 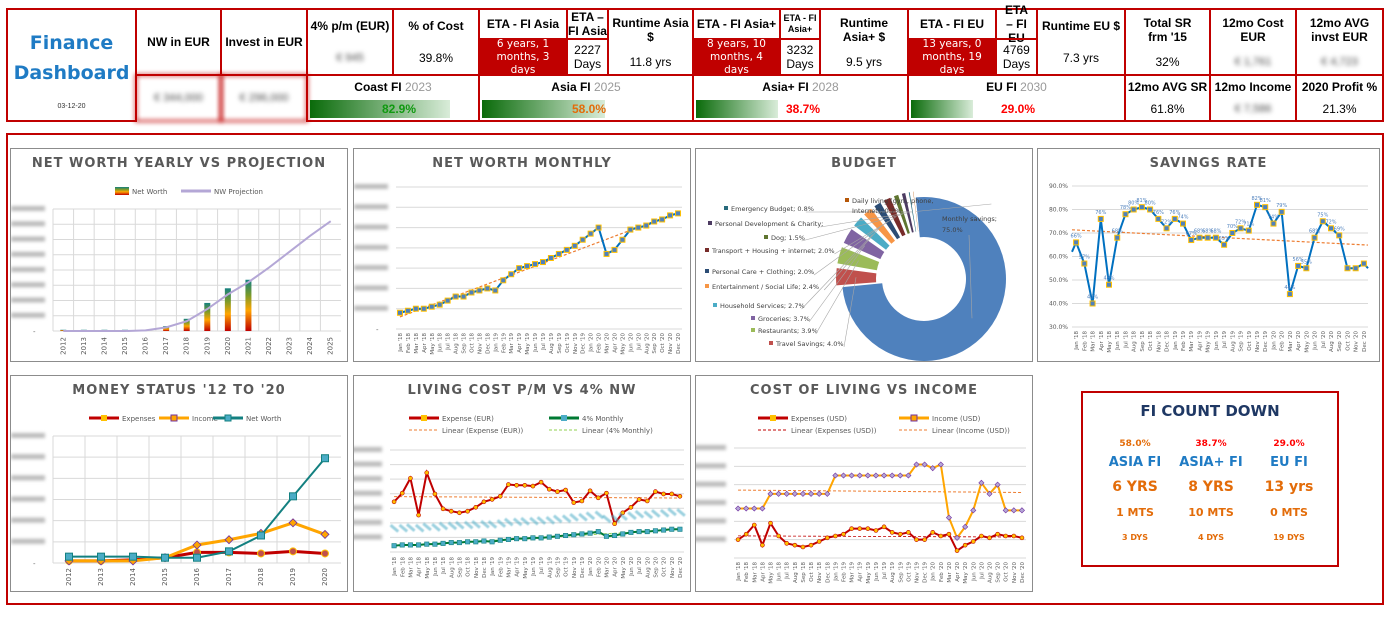 What do you see at coordinates (534, 567) in the screenshot?
I see `x-tick-label: Jun '19` at bounding box center [534, 567].